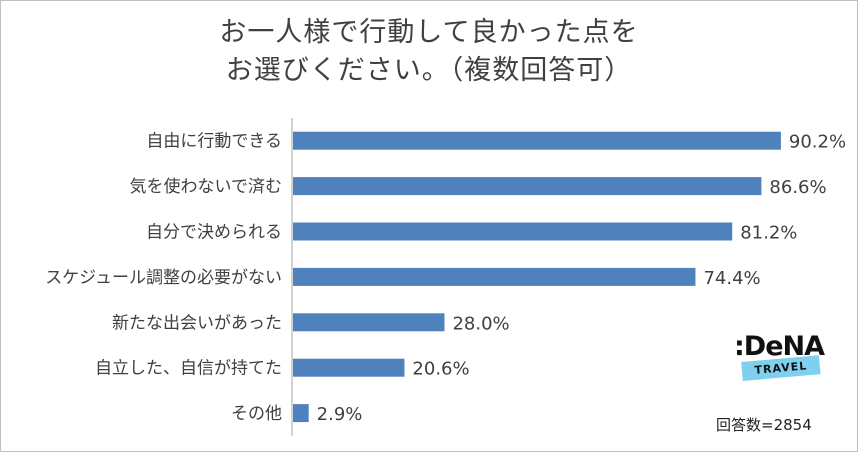  What do you see at coordinates (429, 32) in the screenshot?
I see `chart-title-line-1: お一人様で行動して良かった点を` at bounding box center [429, 32].